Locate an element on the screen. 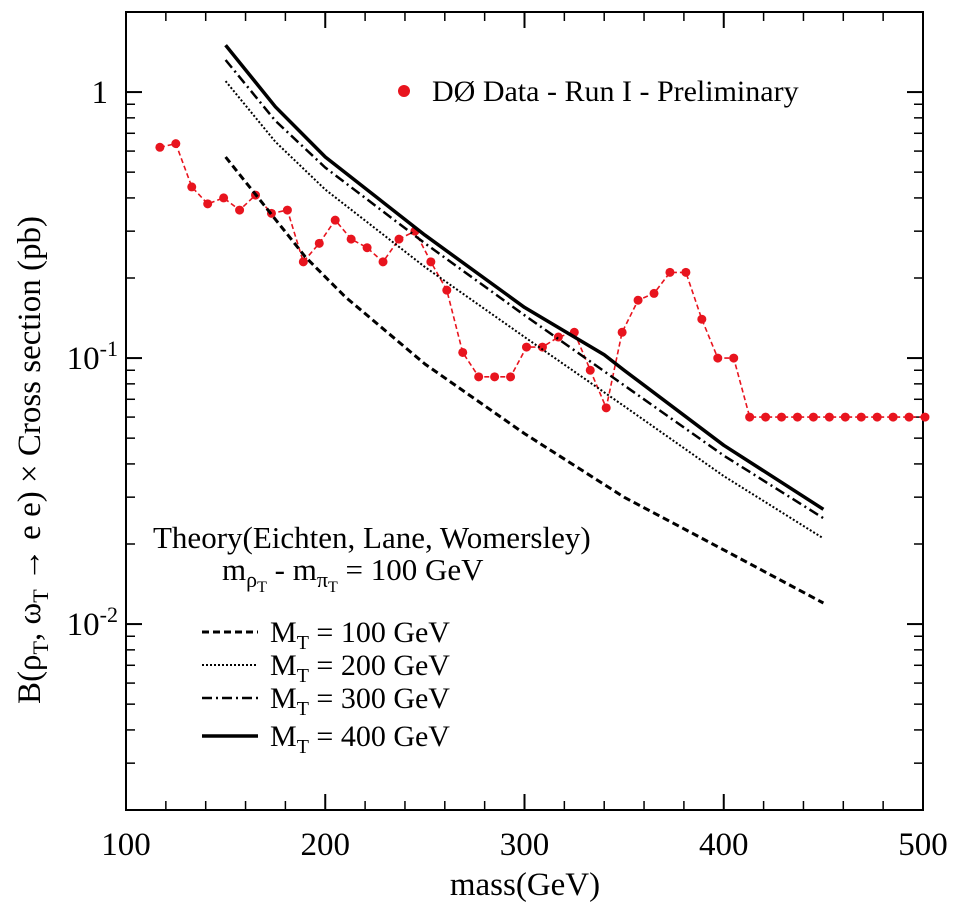 This screenshot has width=954, height=907. x-tick-label: 200 is located at coordinates (326, 845).